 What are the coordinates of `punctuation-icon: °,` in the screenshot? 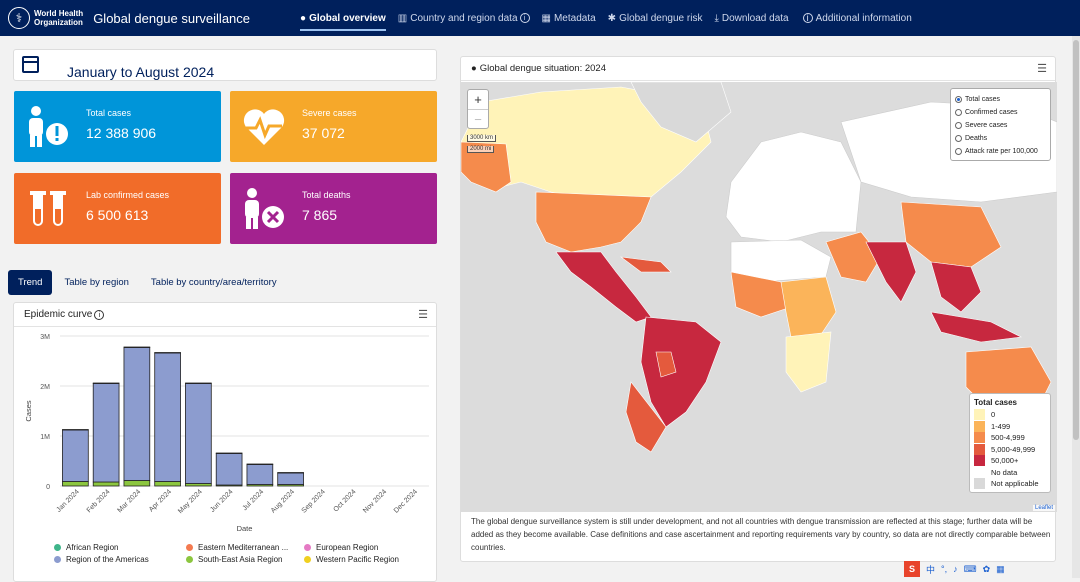 It's located at (944, 569).